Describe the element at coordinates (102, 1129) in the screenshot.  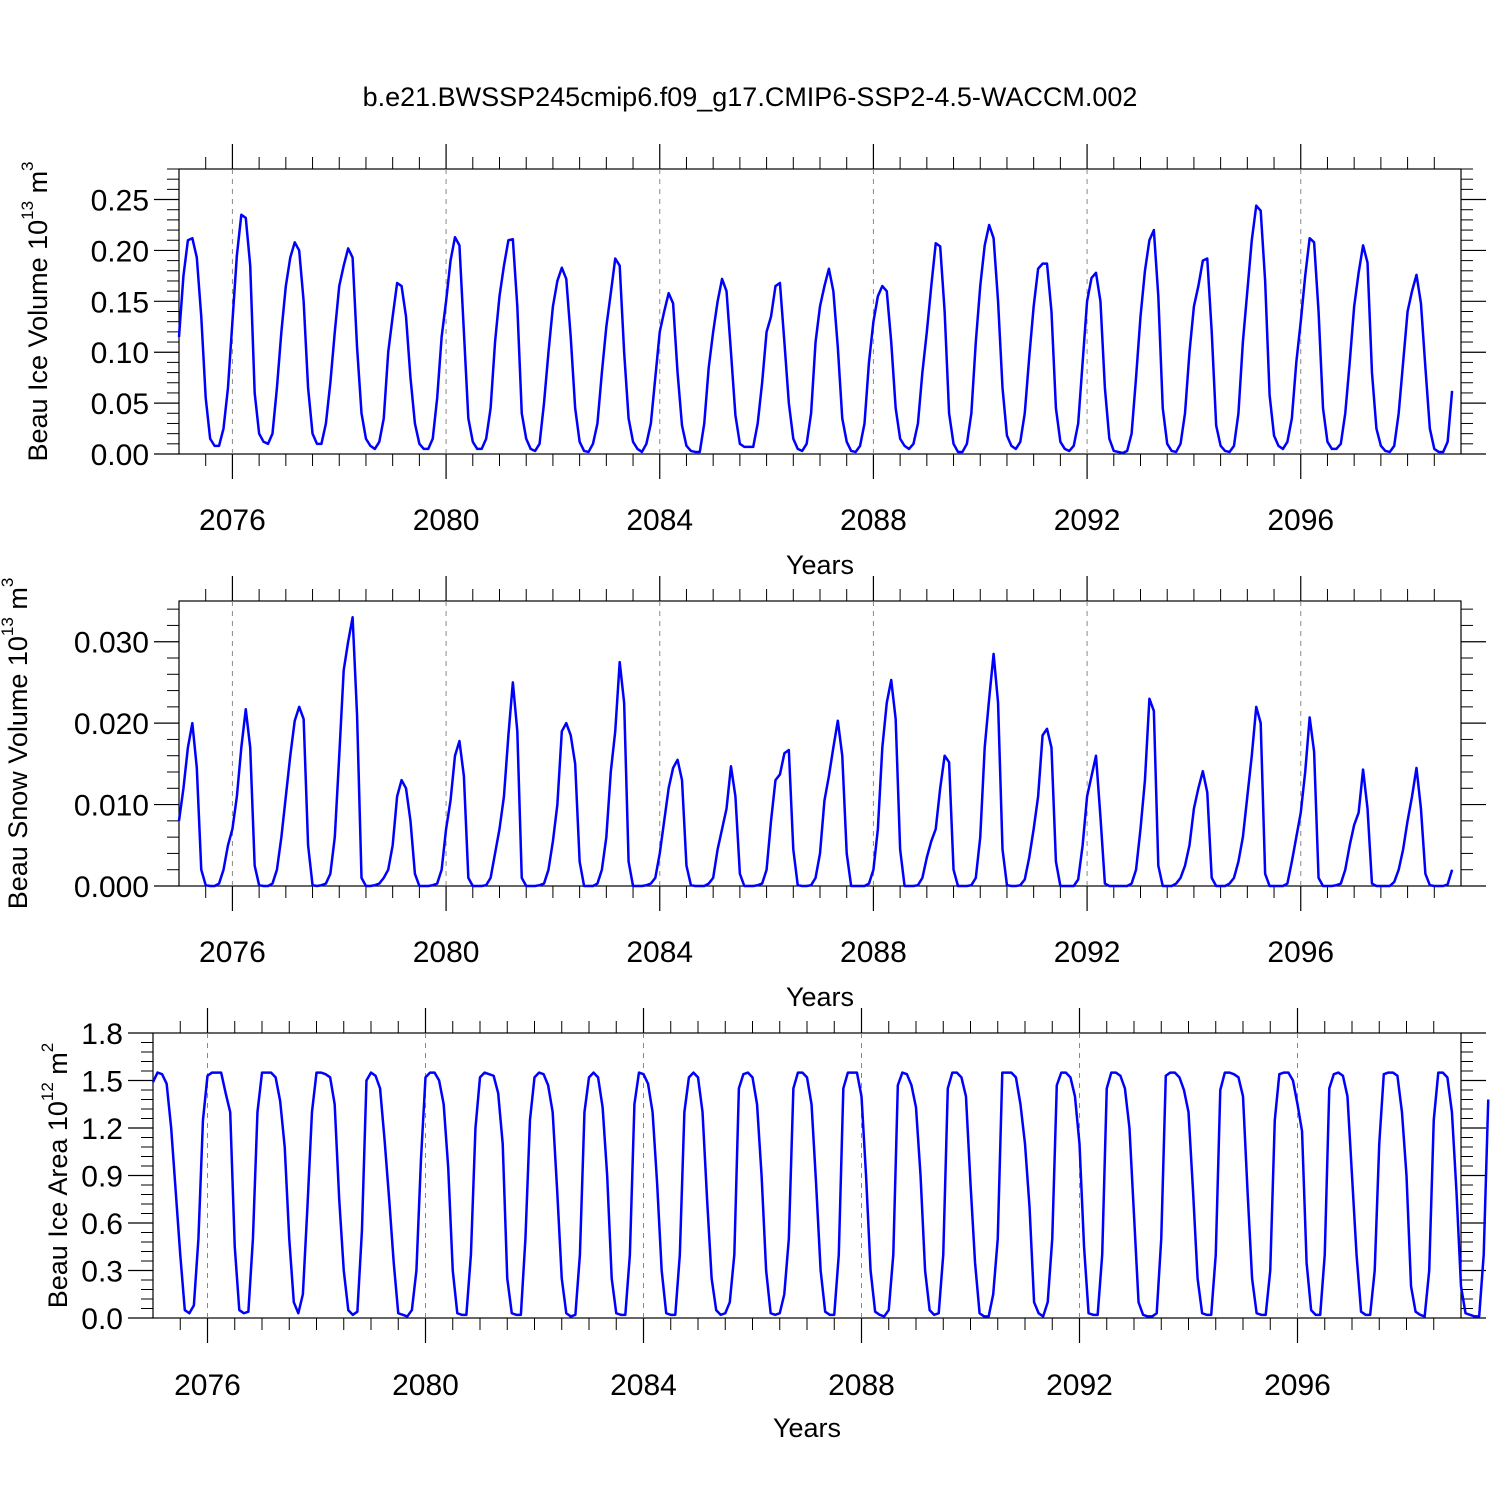
I see `y-tick-label: 1.2` at that location.